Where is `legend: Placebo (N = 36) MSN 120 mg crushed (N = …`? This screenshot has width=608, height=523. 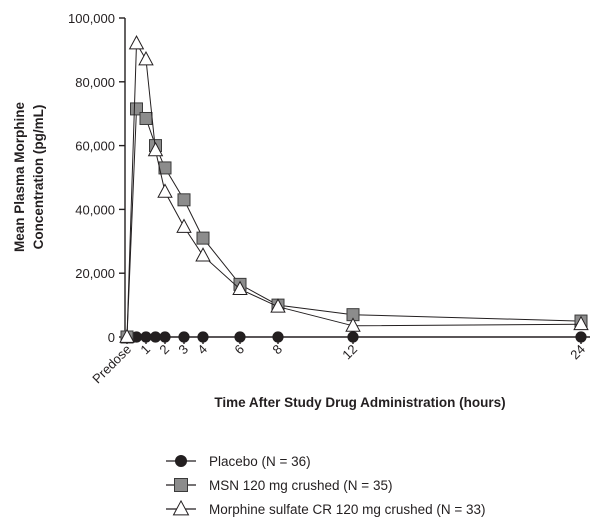 legend: Placebo (N = 36) MSN 120 mg crushed (N = … is located at coordinates (326, 485).